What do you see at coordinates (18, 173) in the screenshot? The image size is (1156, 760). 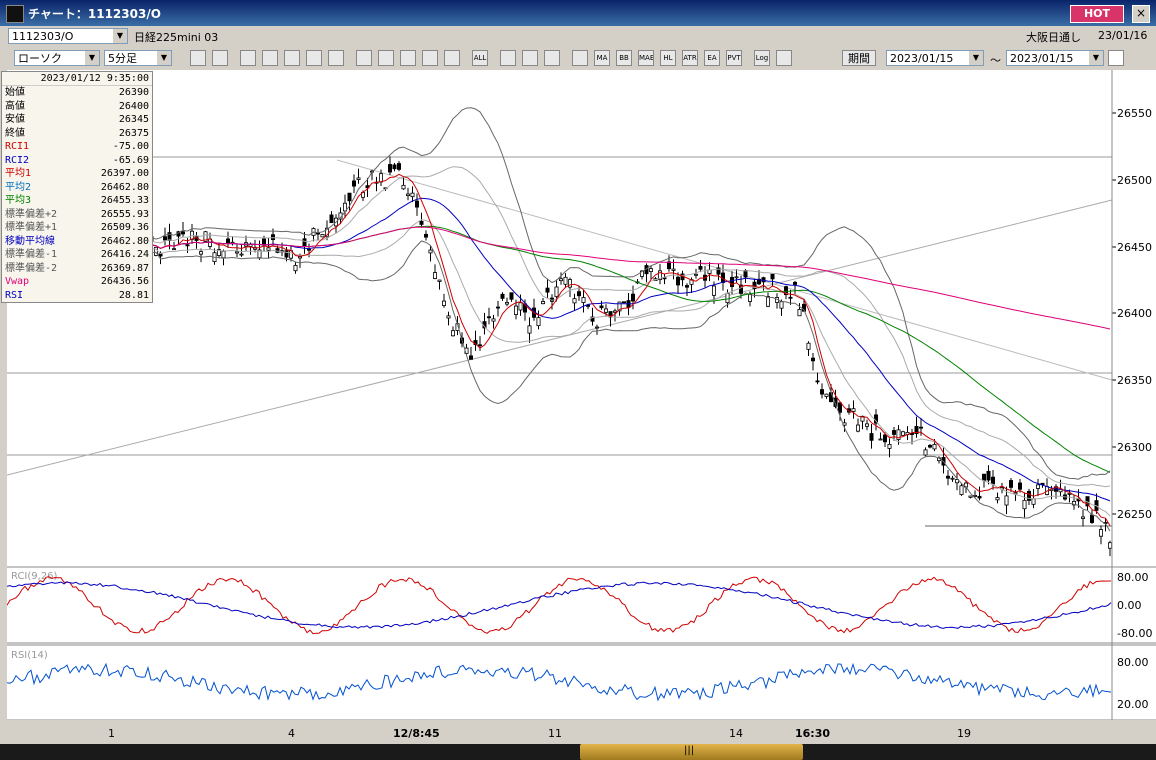 I see `info-label: 平均1` at bounding box center [18, 173].